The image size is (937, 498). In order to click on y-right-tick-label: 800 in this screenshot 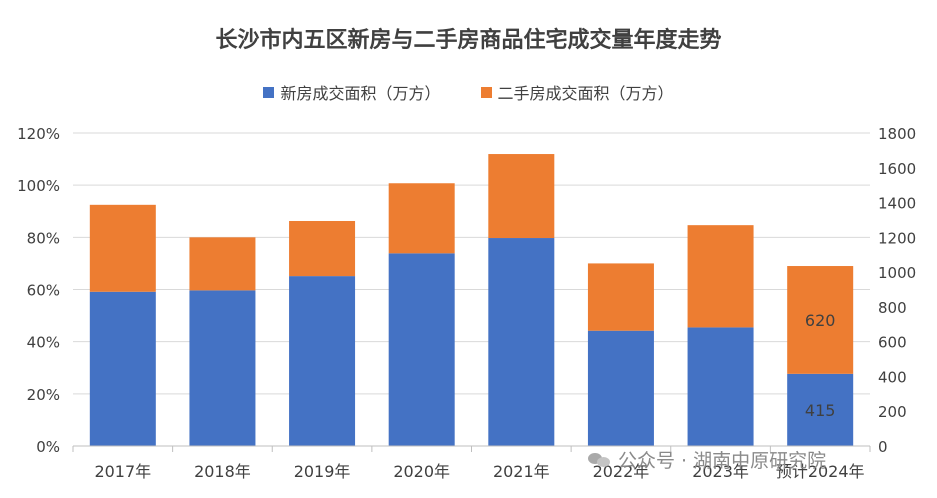, I will do `click(892, 308)`.